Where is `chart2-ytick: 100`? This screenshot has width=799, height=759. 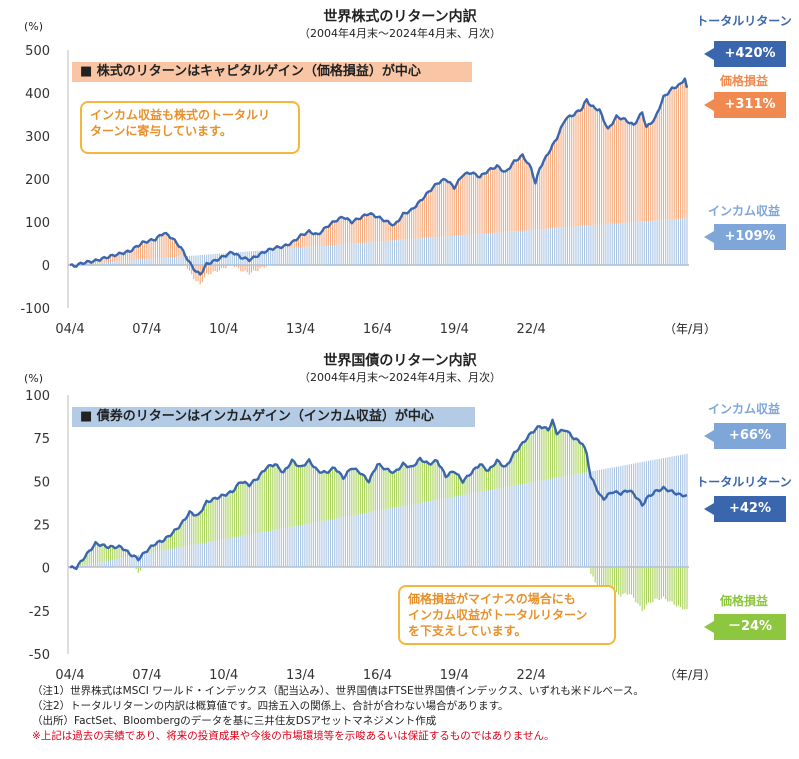 chart2-ytick: 100 is located at coordinates (37, 396).